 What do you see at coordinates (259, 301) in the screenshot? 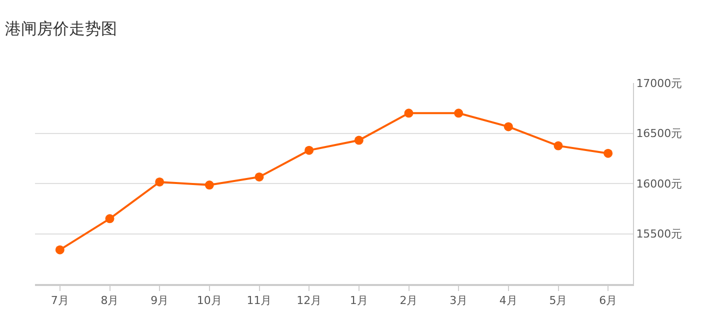
I see `x-tick-label: 11月` at bounding box center [259, 301].